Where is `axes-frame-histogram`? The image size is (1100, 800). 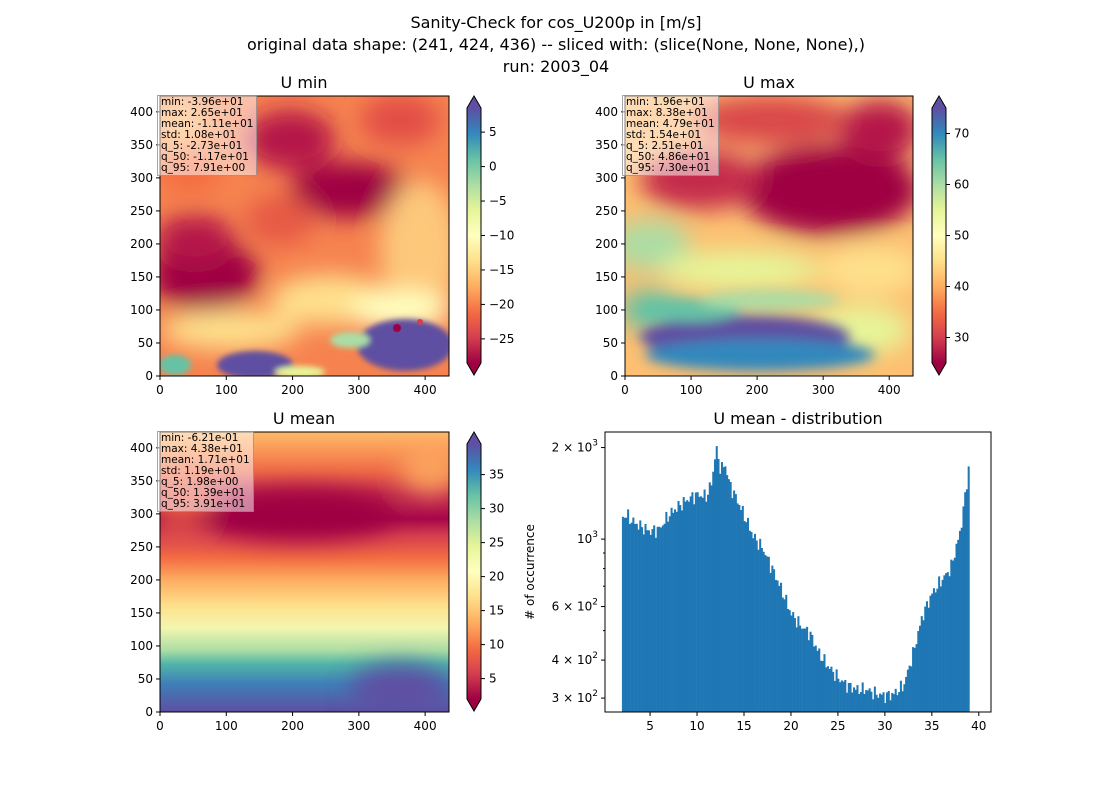
axes-frame-histogram is located at coordinates (798, 572).